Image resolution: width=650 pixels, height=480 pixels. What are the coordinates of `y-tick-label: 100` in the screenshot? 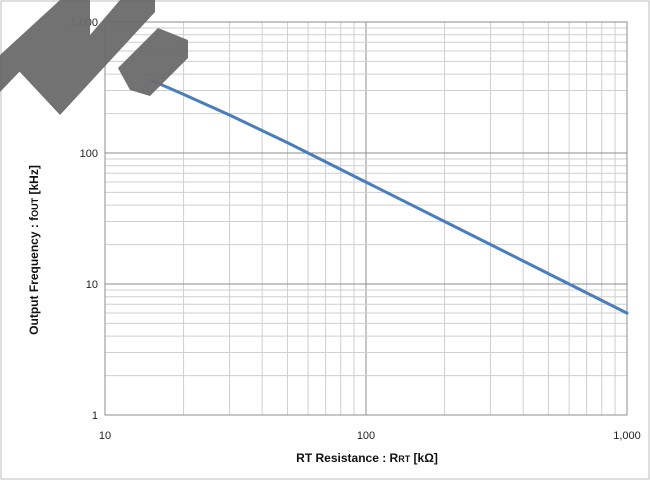 It's located at (89, 154).